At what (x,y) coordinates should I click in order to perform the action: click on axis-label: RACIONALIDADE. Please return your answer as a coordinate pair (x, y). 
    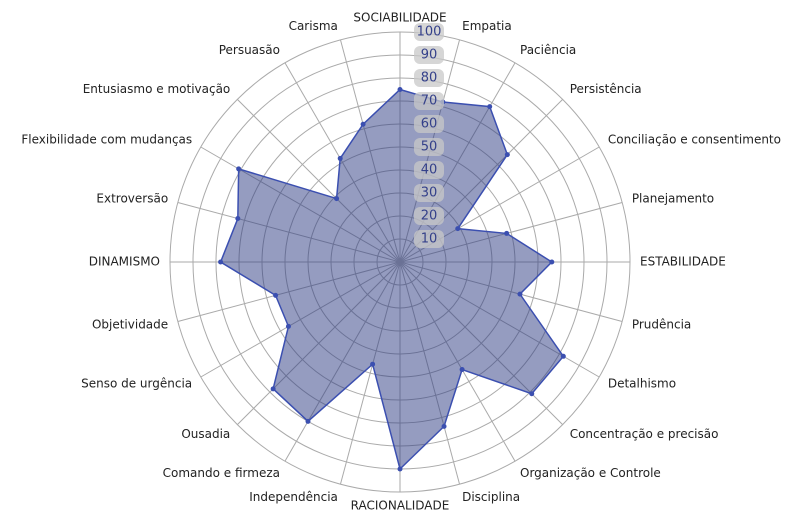
    Looking at the image, I should click on (400, 506).